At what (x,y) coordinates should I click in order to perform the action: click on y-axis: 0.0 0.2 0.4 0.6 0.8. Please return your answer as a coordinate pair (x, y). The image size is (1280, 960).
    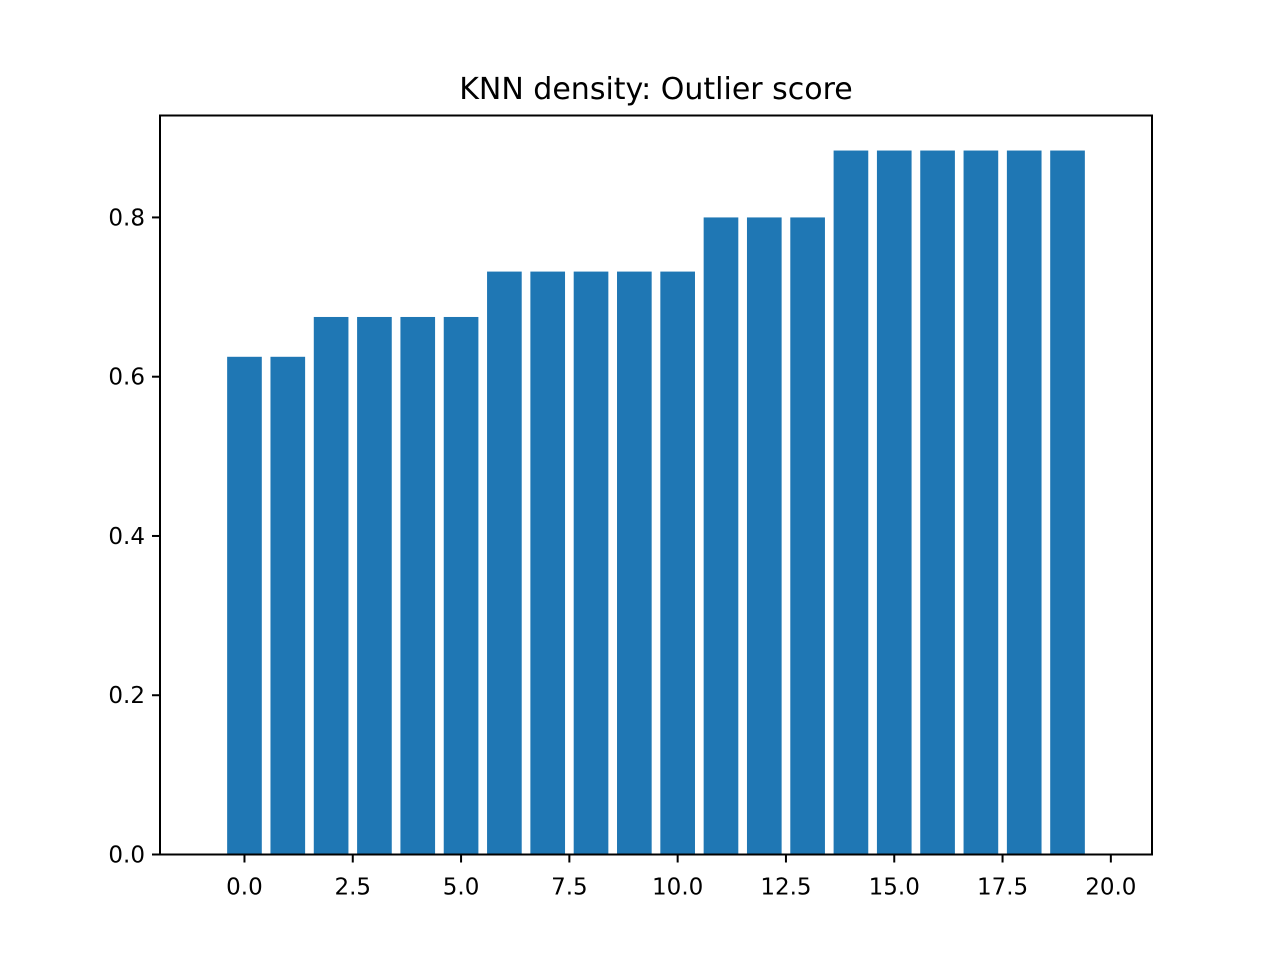
    Looking at the image, I should click on (134, 537).